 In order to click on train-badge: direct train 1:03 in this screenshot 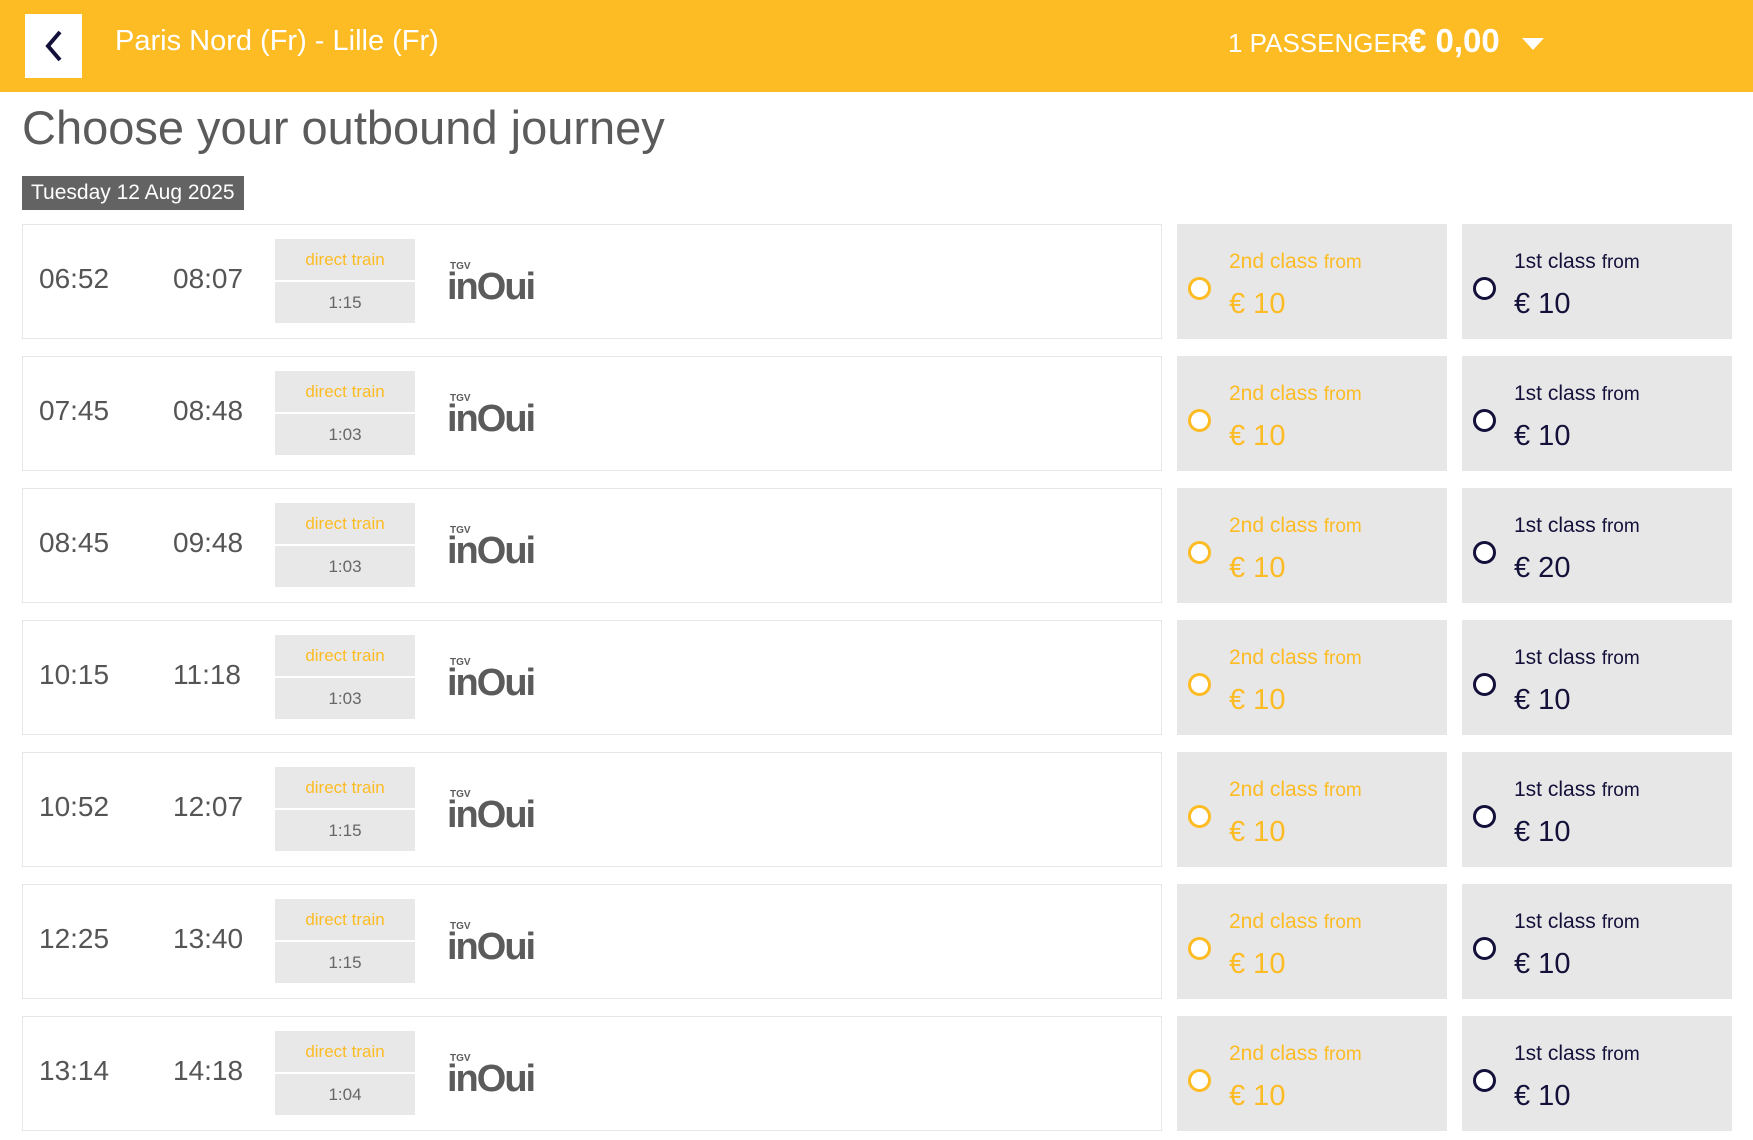, I will do `click(345, 545)`.